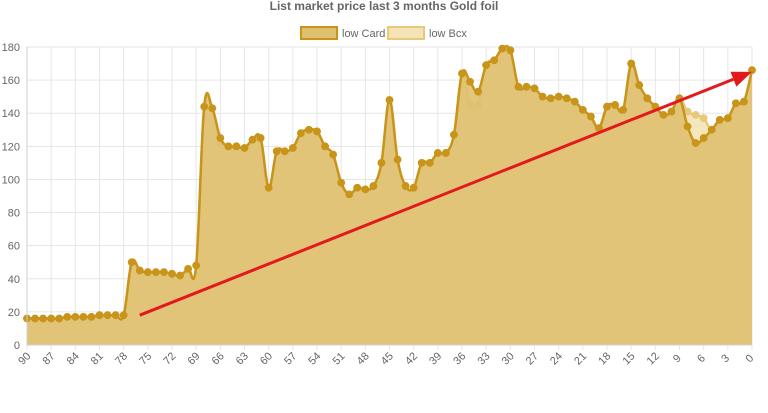 The height and width of the screenshot is (413, 768). What do you see at coordinates (11, 114) in the screenshot?
I see `y-tick-label: 140` at bounding box center [11, 114].